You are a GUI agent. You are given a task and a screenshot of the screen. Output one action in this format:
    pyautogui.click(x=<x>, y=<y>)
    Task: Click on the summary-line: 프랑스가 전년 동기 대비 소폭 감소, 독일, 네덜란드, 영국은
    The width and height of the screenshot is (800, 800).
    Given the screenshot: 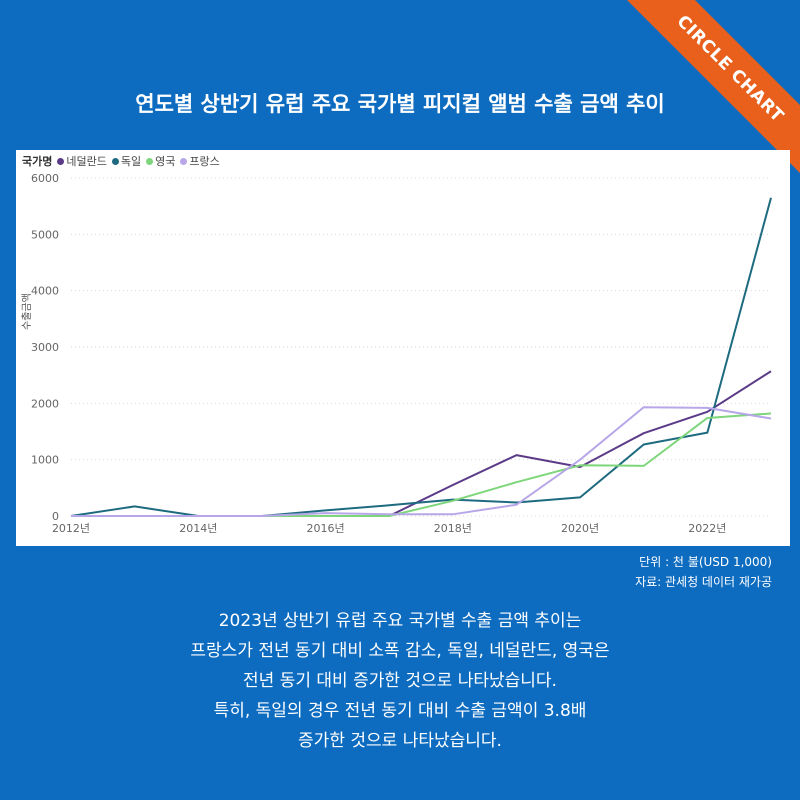 What is the action you would take?
    pyautogui.click(x=400, y=651)
    